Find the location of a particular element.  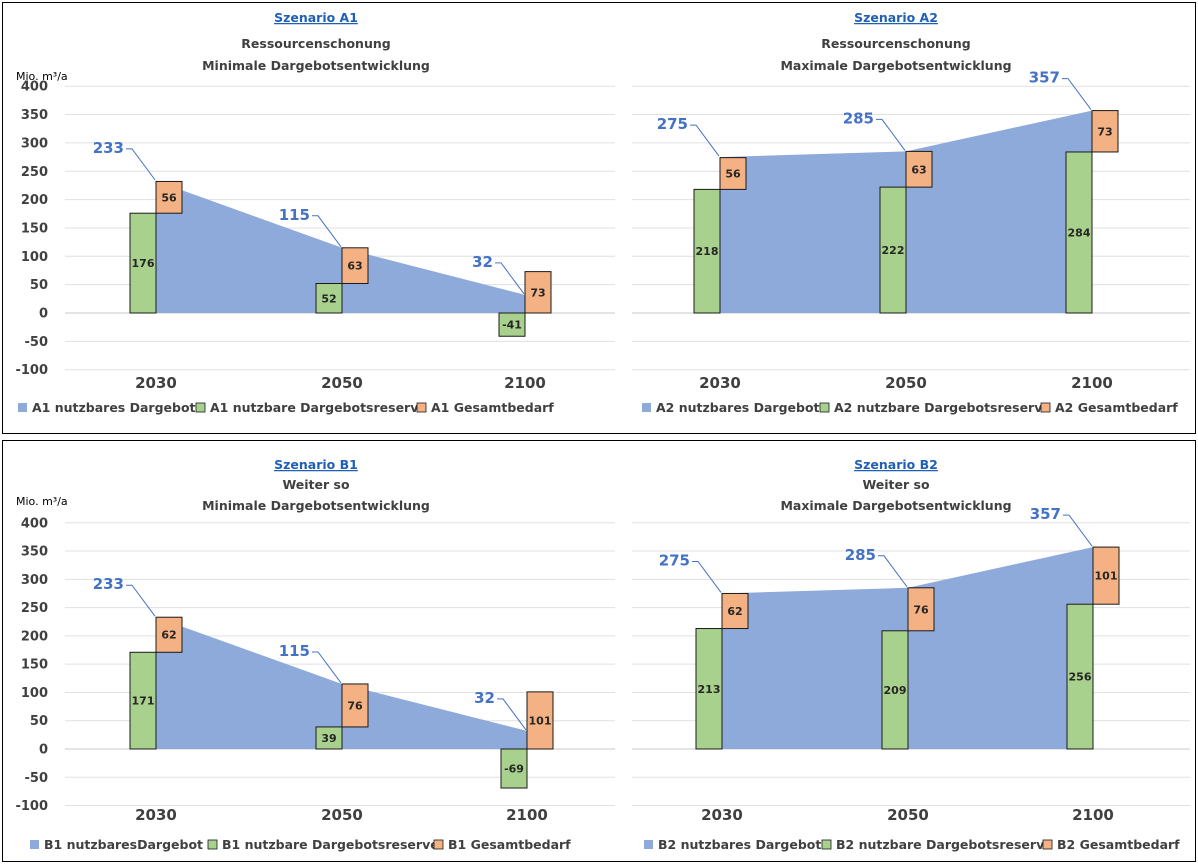

x-tick-label: 2100 is located at coordinates (1092, 383).